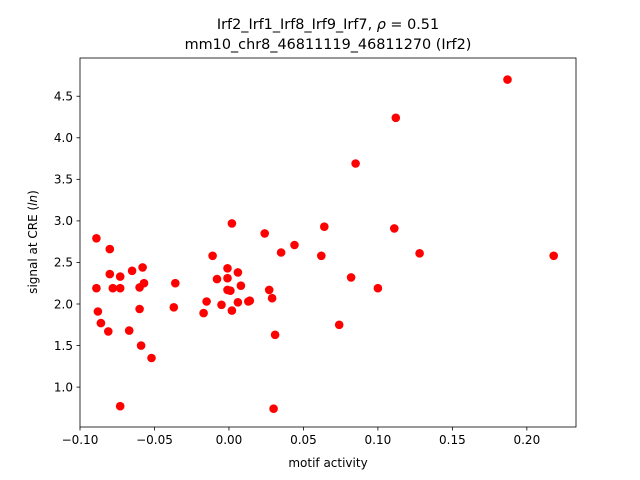  Describe the element at coordinates (63, 387) in the screenshot. I see `y-tick-label: 1.0` at that location.